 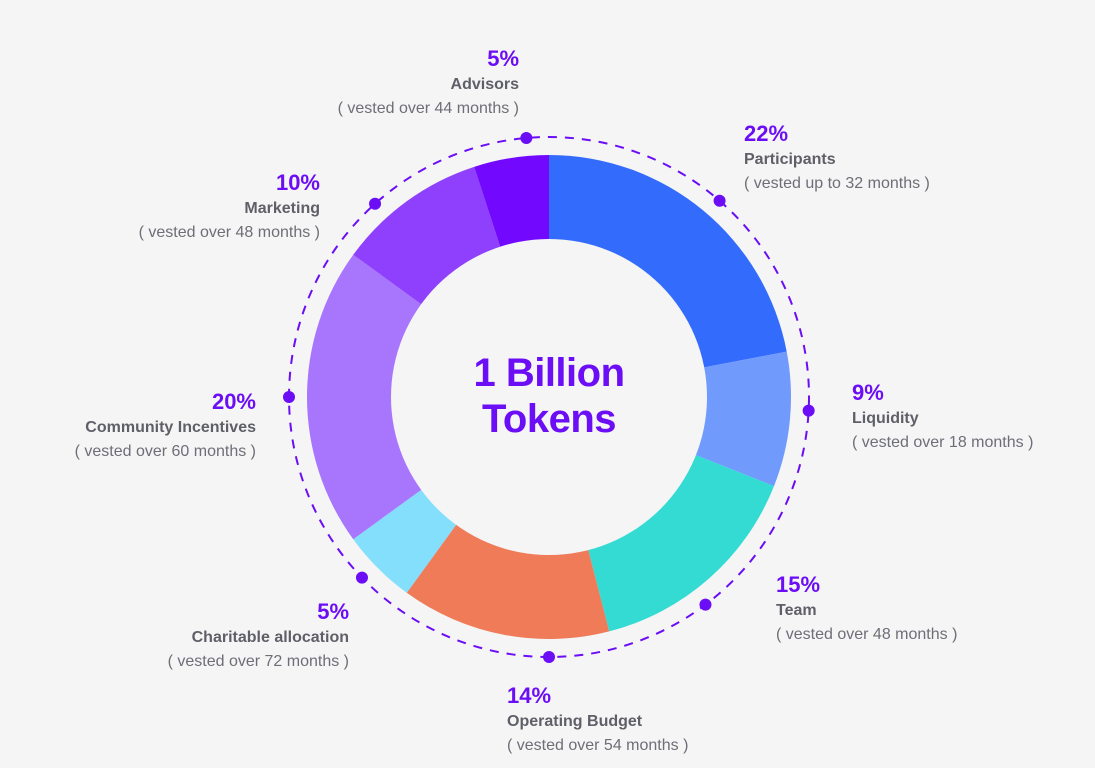 I want to click on charitable-percent: 5%, so click(x=333, y=611).